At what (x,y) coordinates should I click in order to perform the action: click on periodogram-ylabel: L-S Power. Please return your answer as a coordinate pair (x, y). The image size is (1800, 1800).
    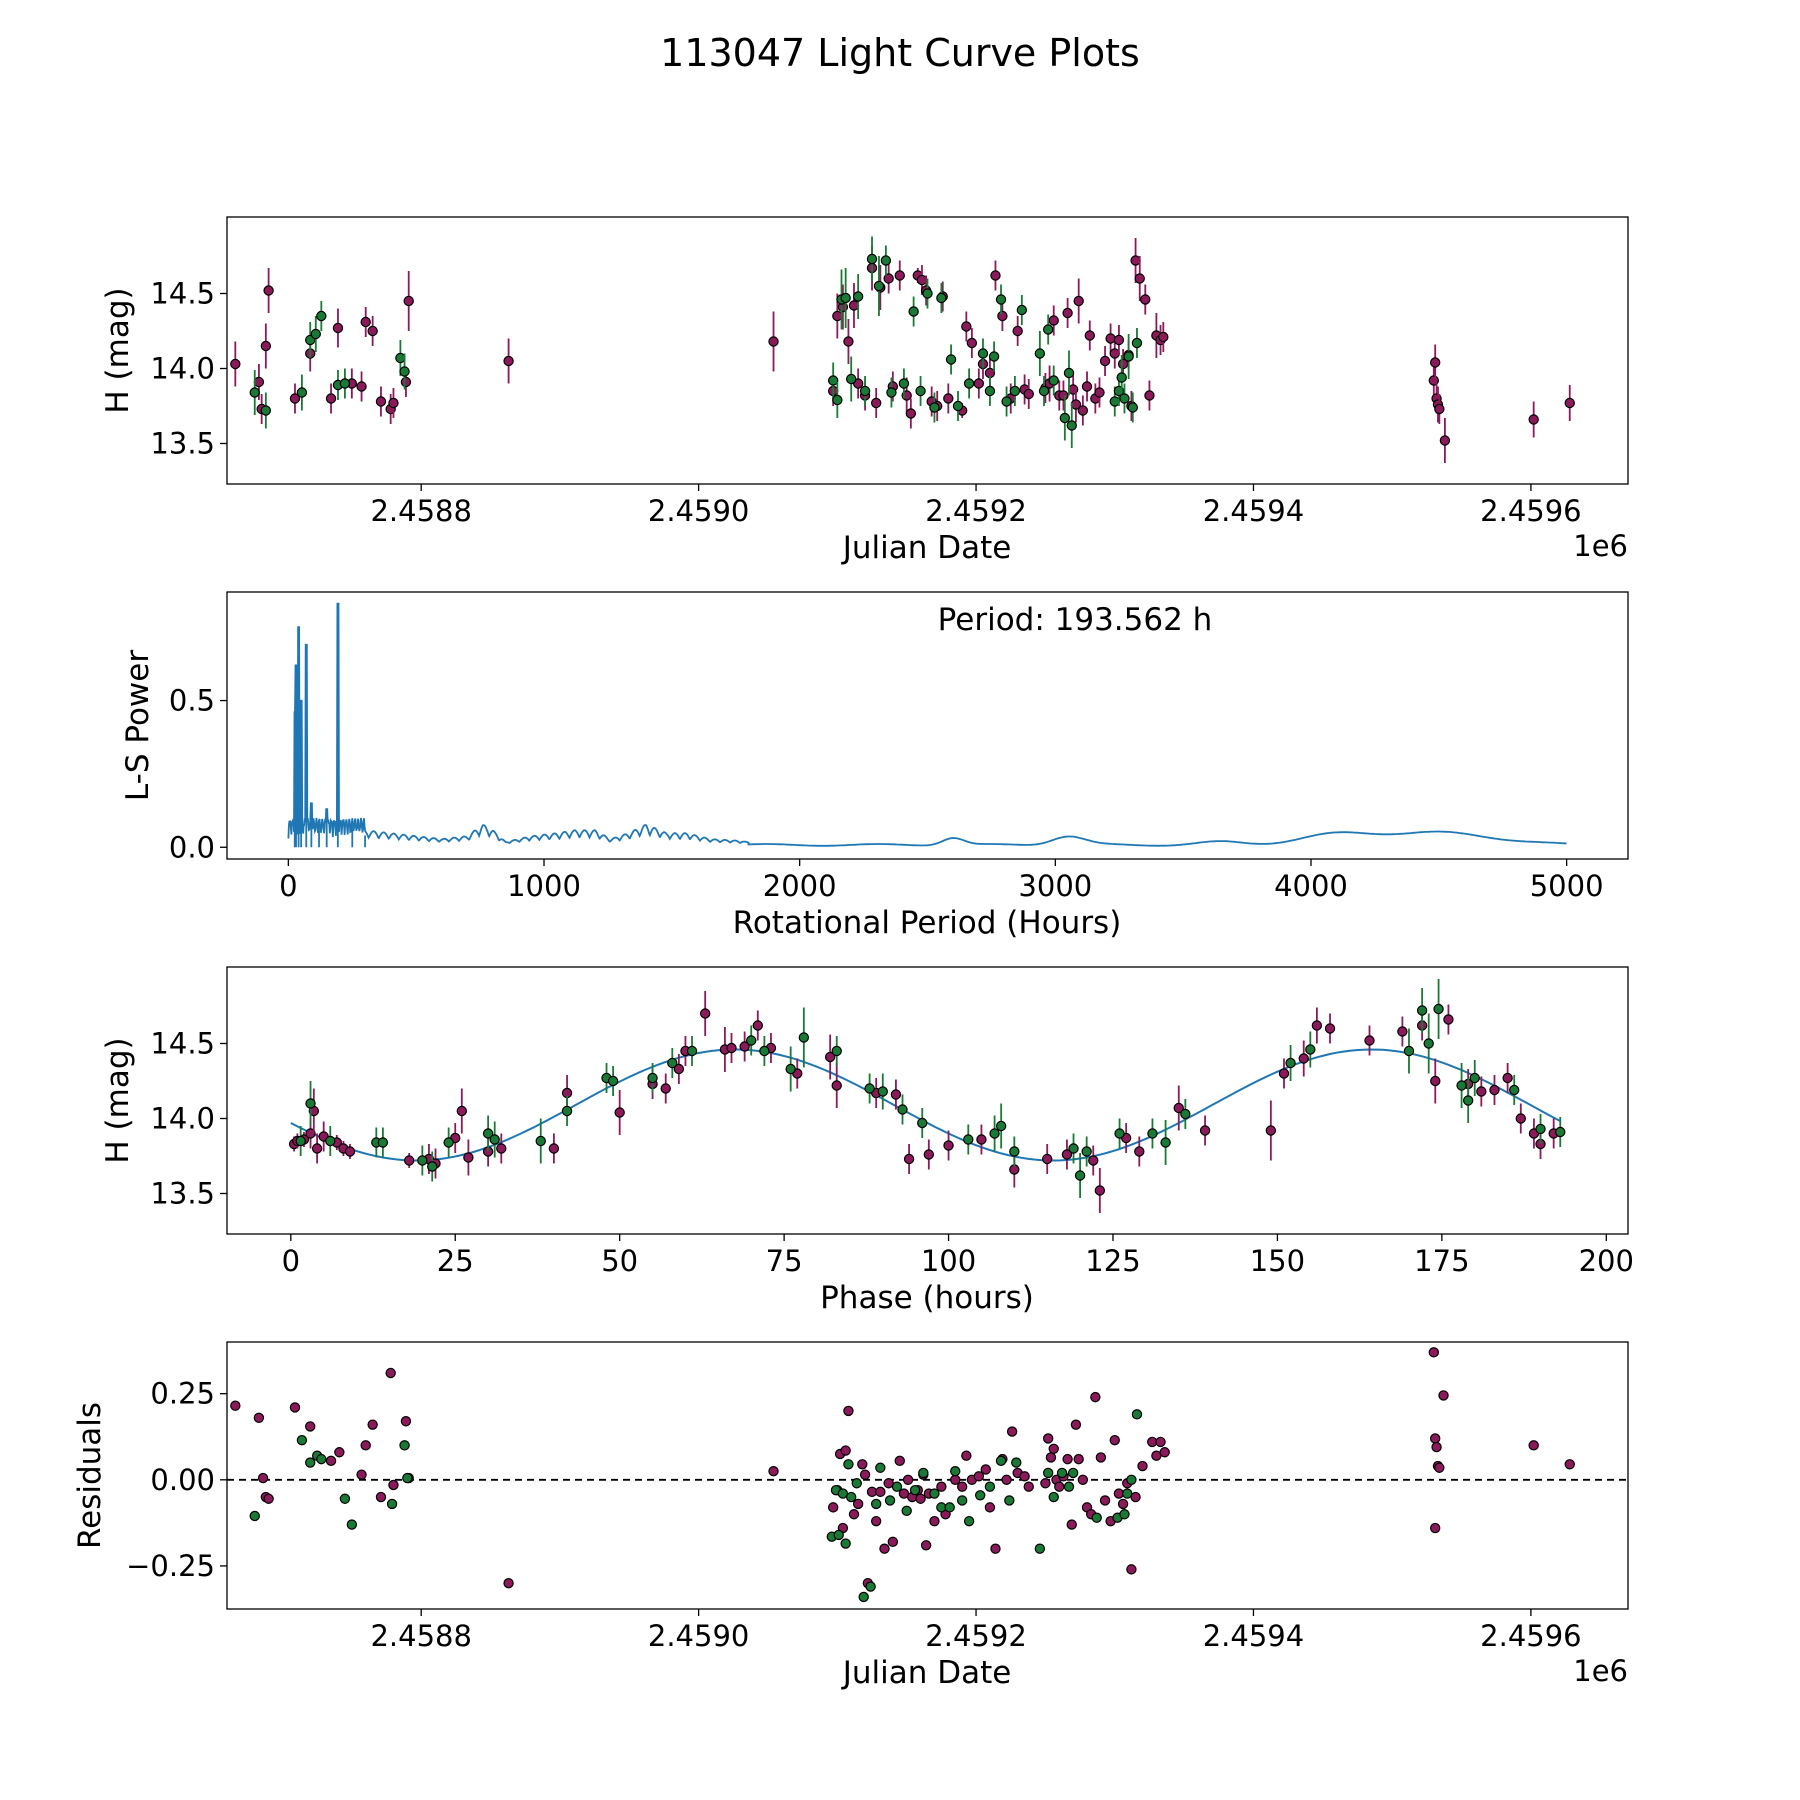
    Looking at the image, I should click on (138, 725).